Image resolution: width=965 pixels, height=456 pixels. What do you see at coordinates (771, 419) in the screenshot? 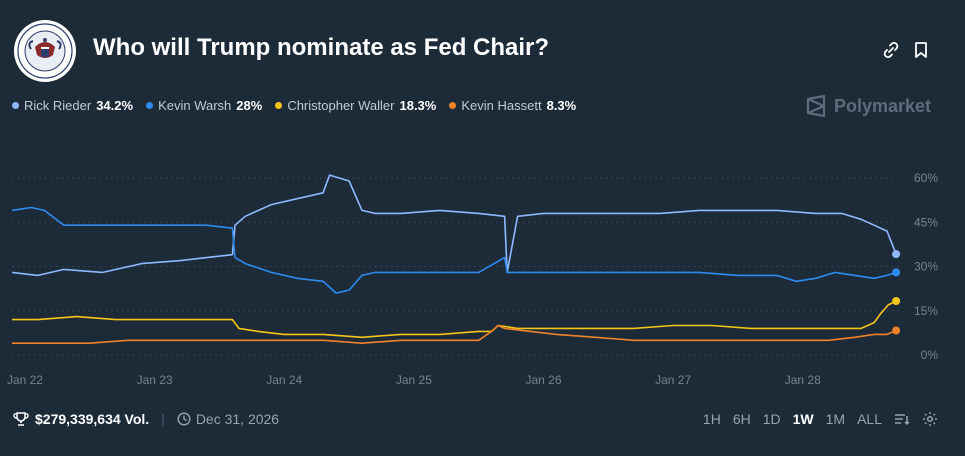
I see `range-1d: 1D` at bounding box center [771, 419].